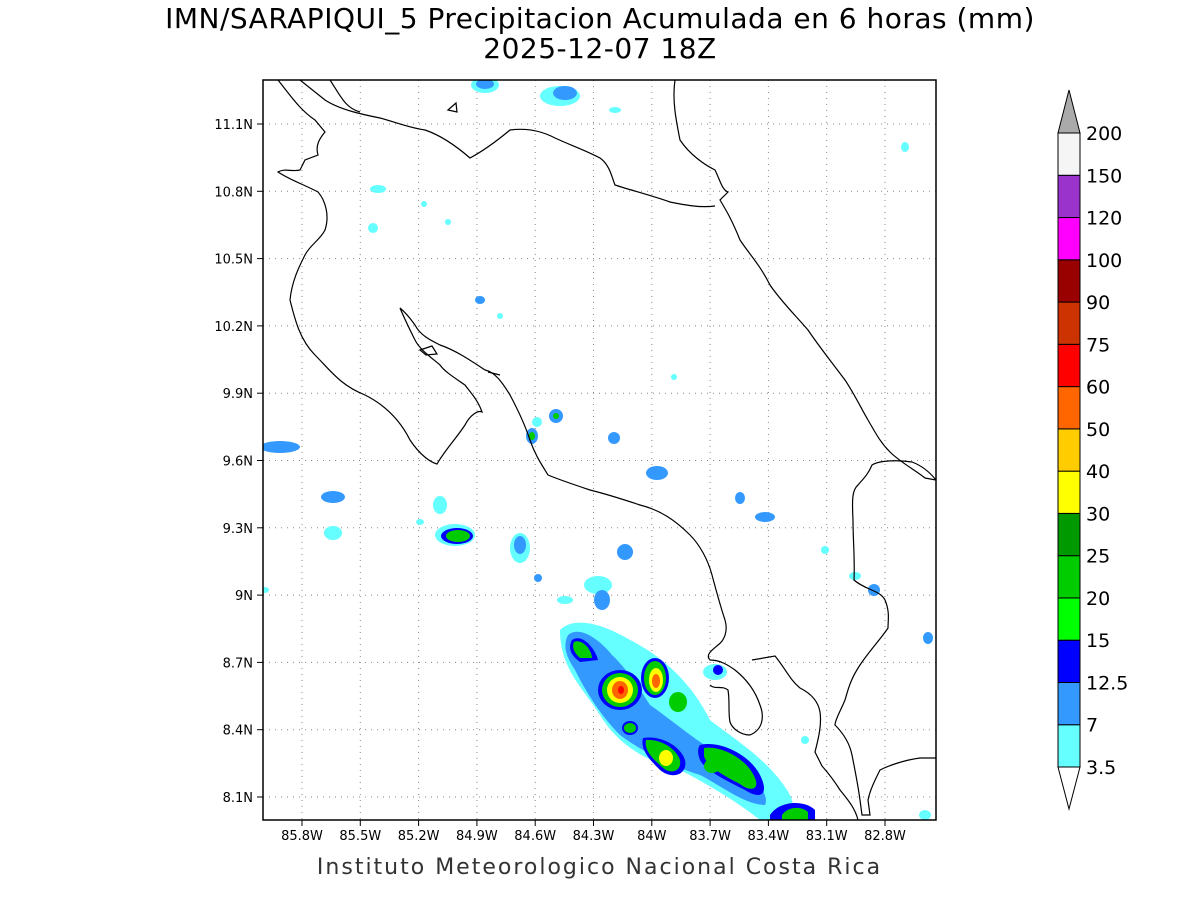 The width and height of the screenshot is (1200, 900). I want to click on colorbar: 3.5 7 12.5 15 20 25 30 40 50 60 75 90 100 120 150 200, so click(1092, 450).